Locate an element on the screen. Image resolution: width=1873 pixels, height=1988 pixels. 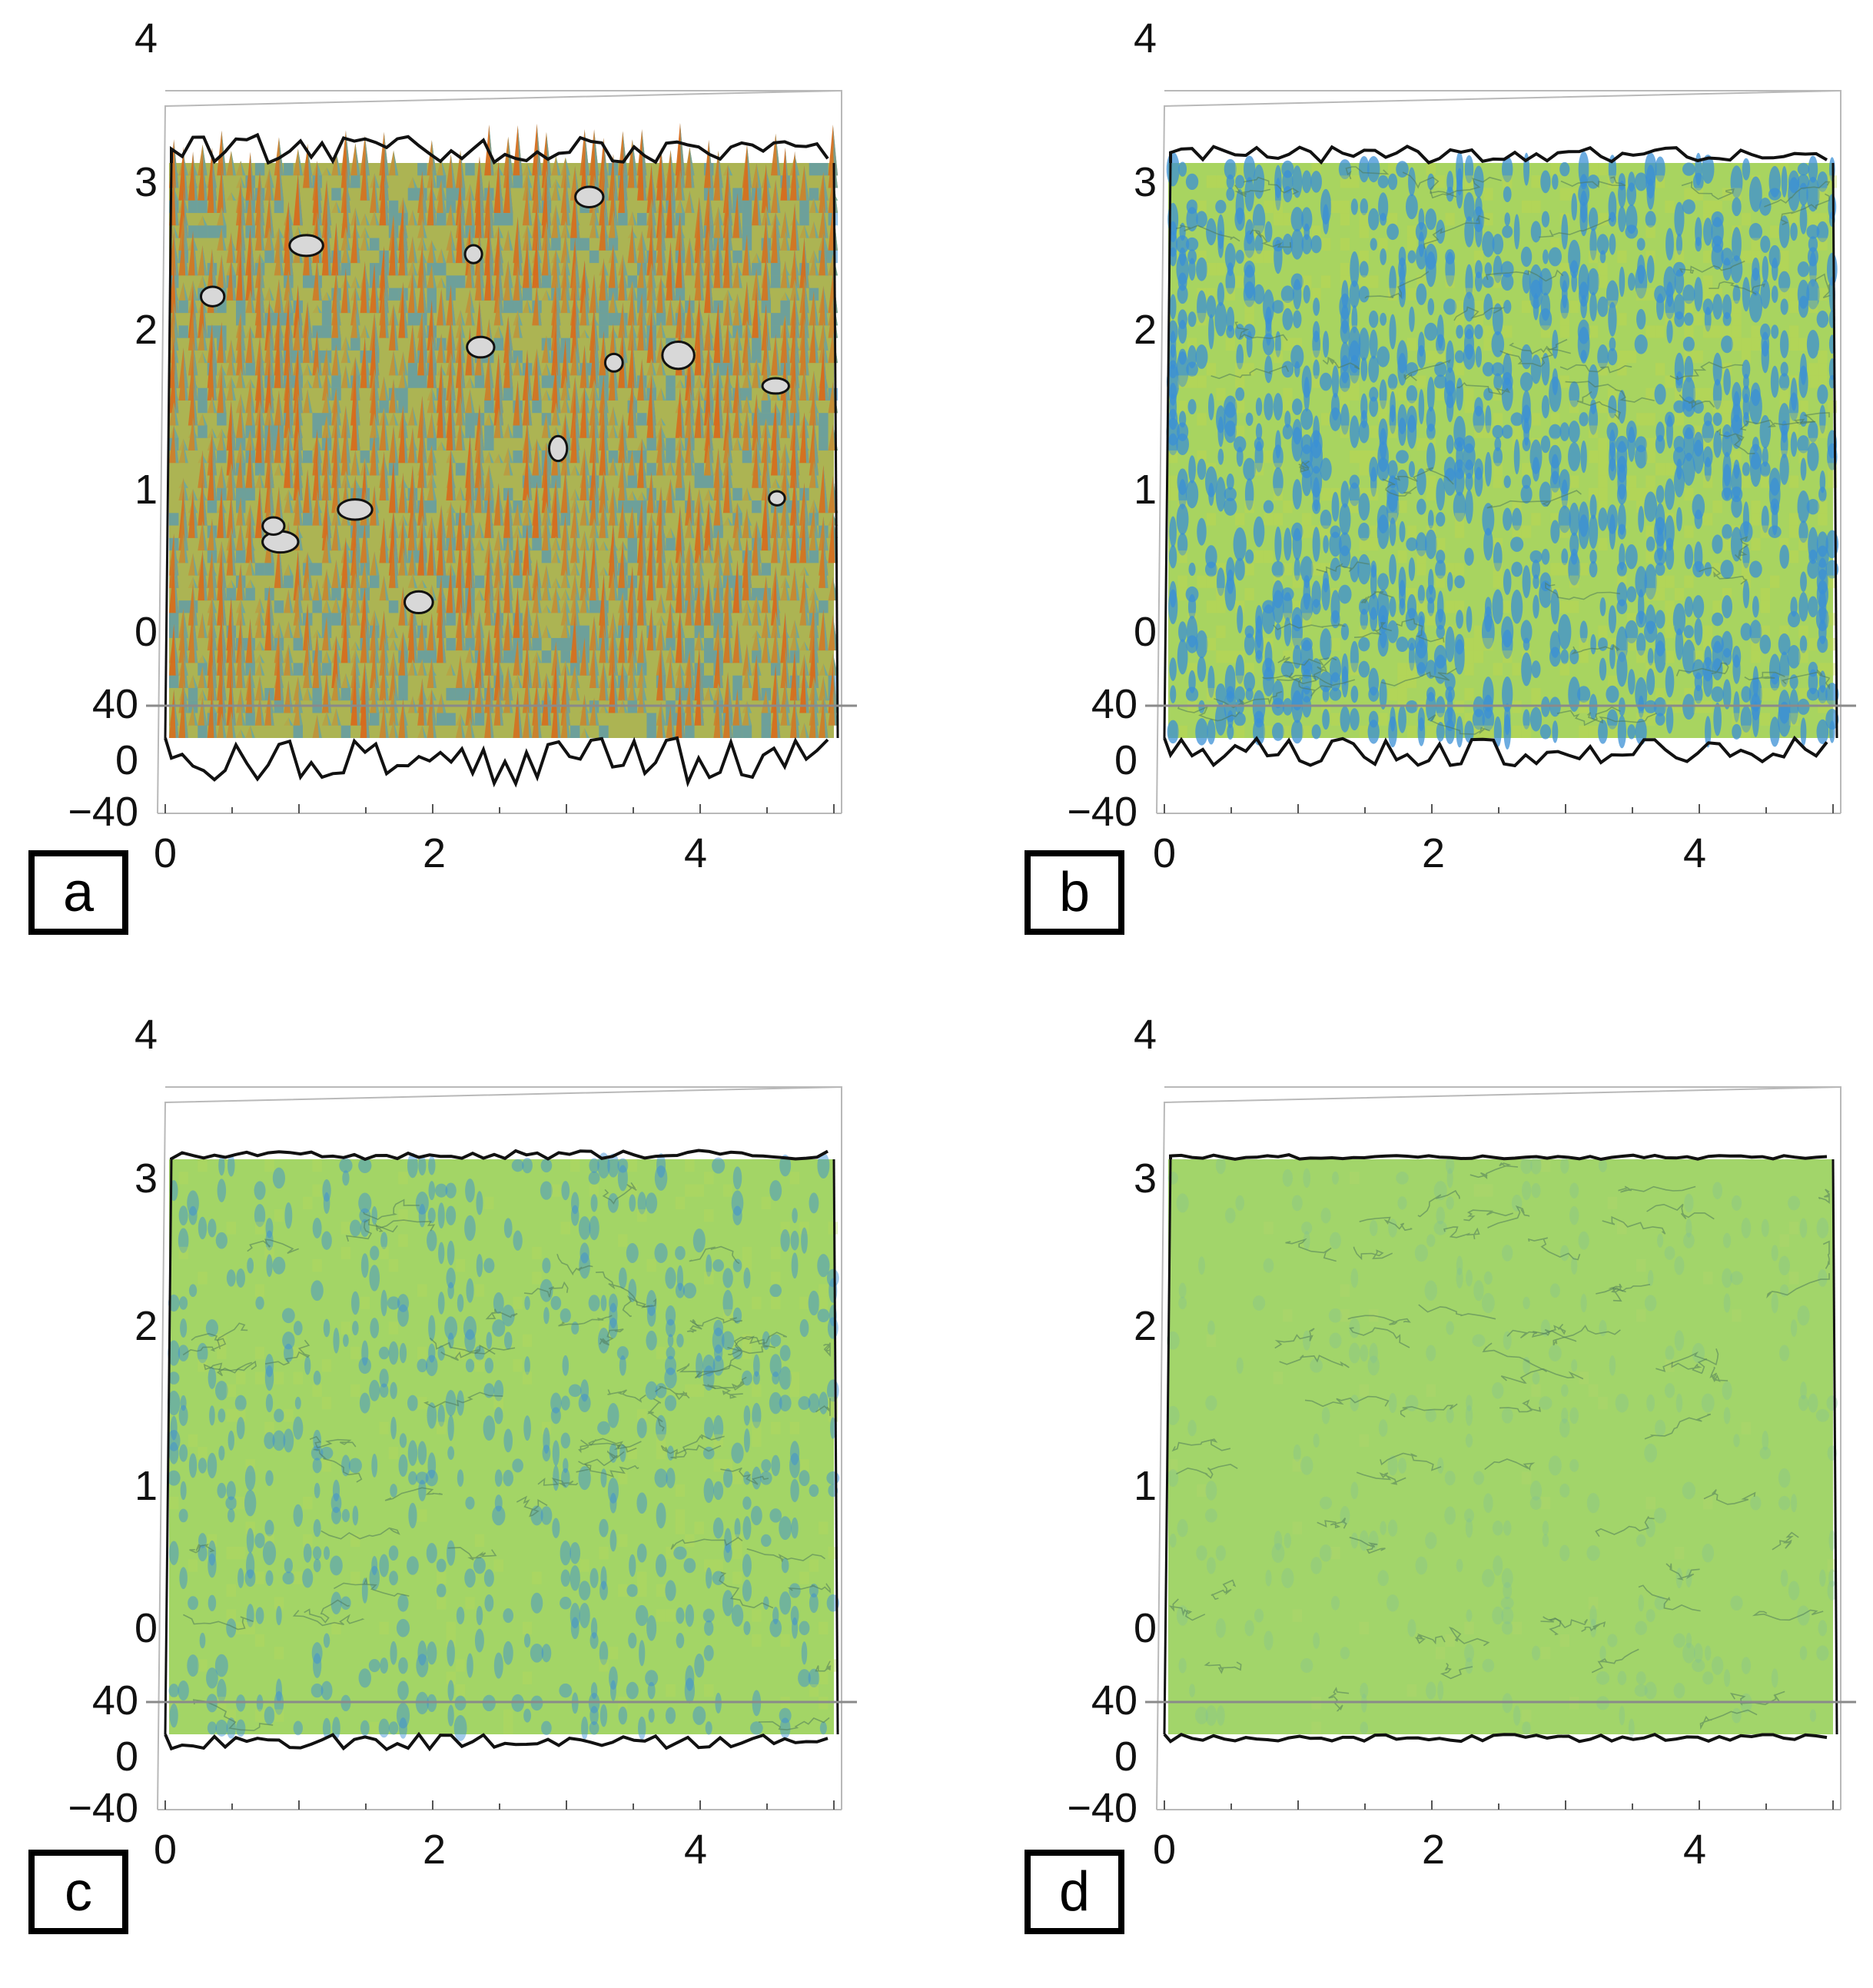
surface-bottom-edge-c is located at coordinates (496, 1742).